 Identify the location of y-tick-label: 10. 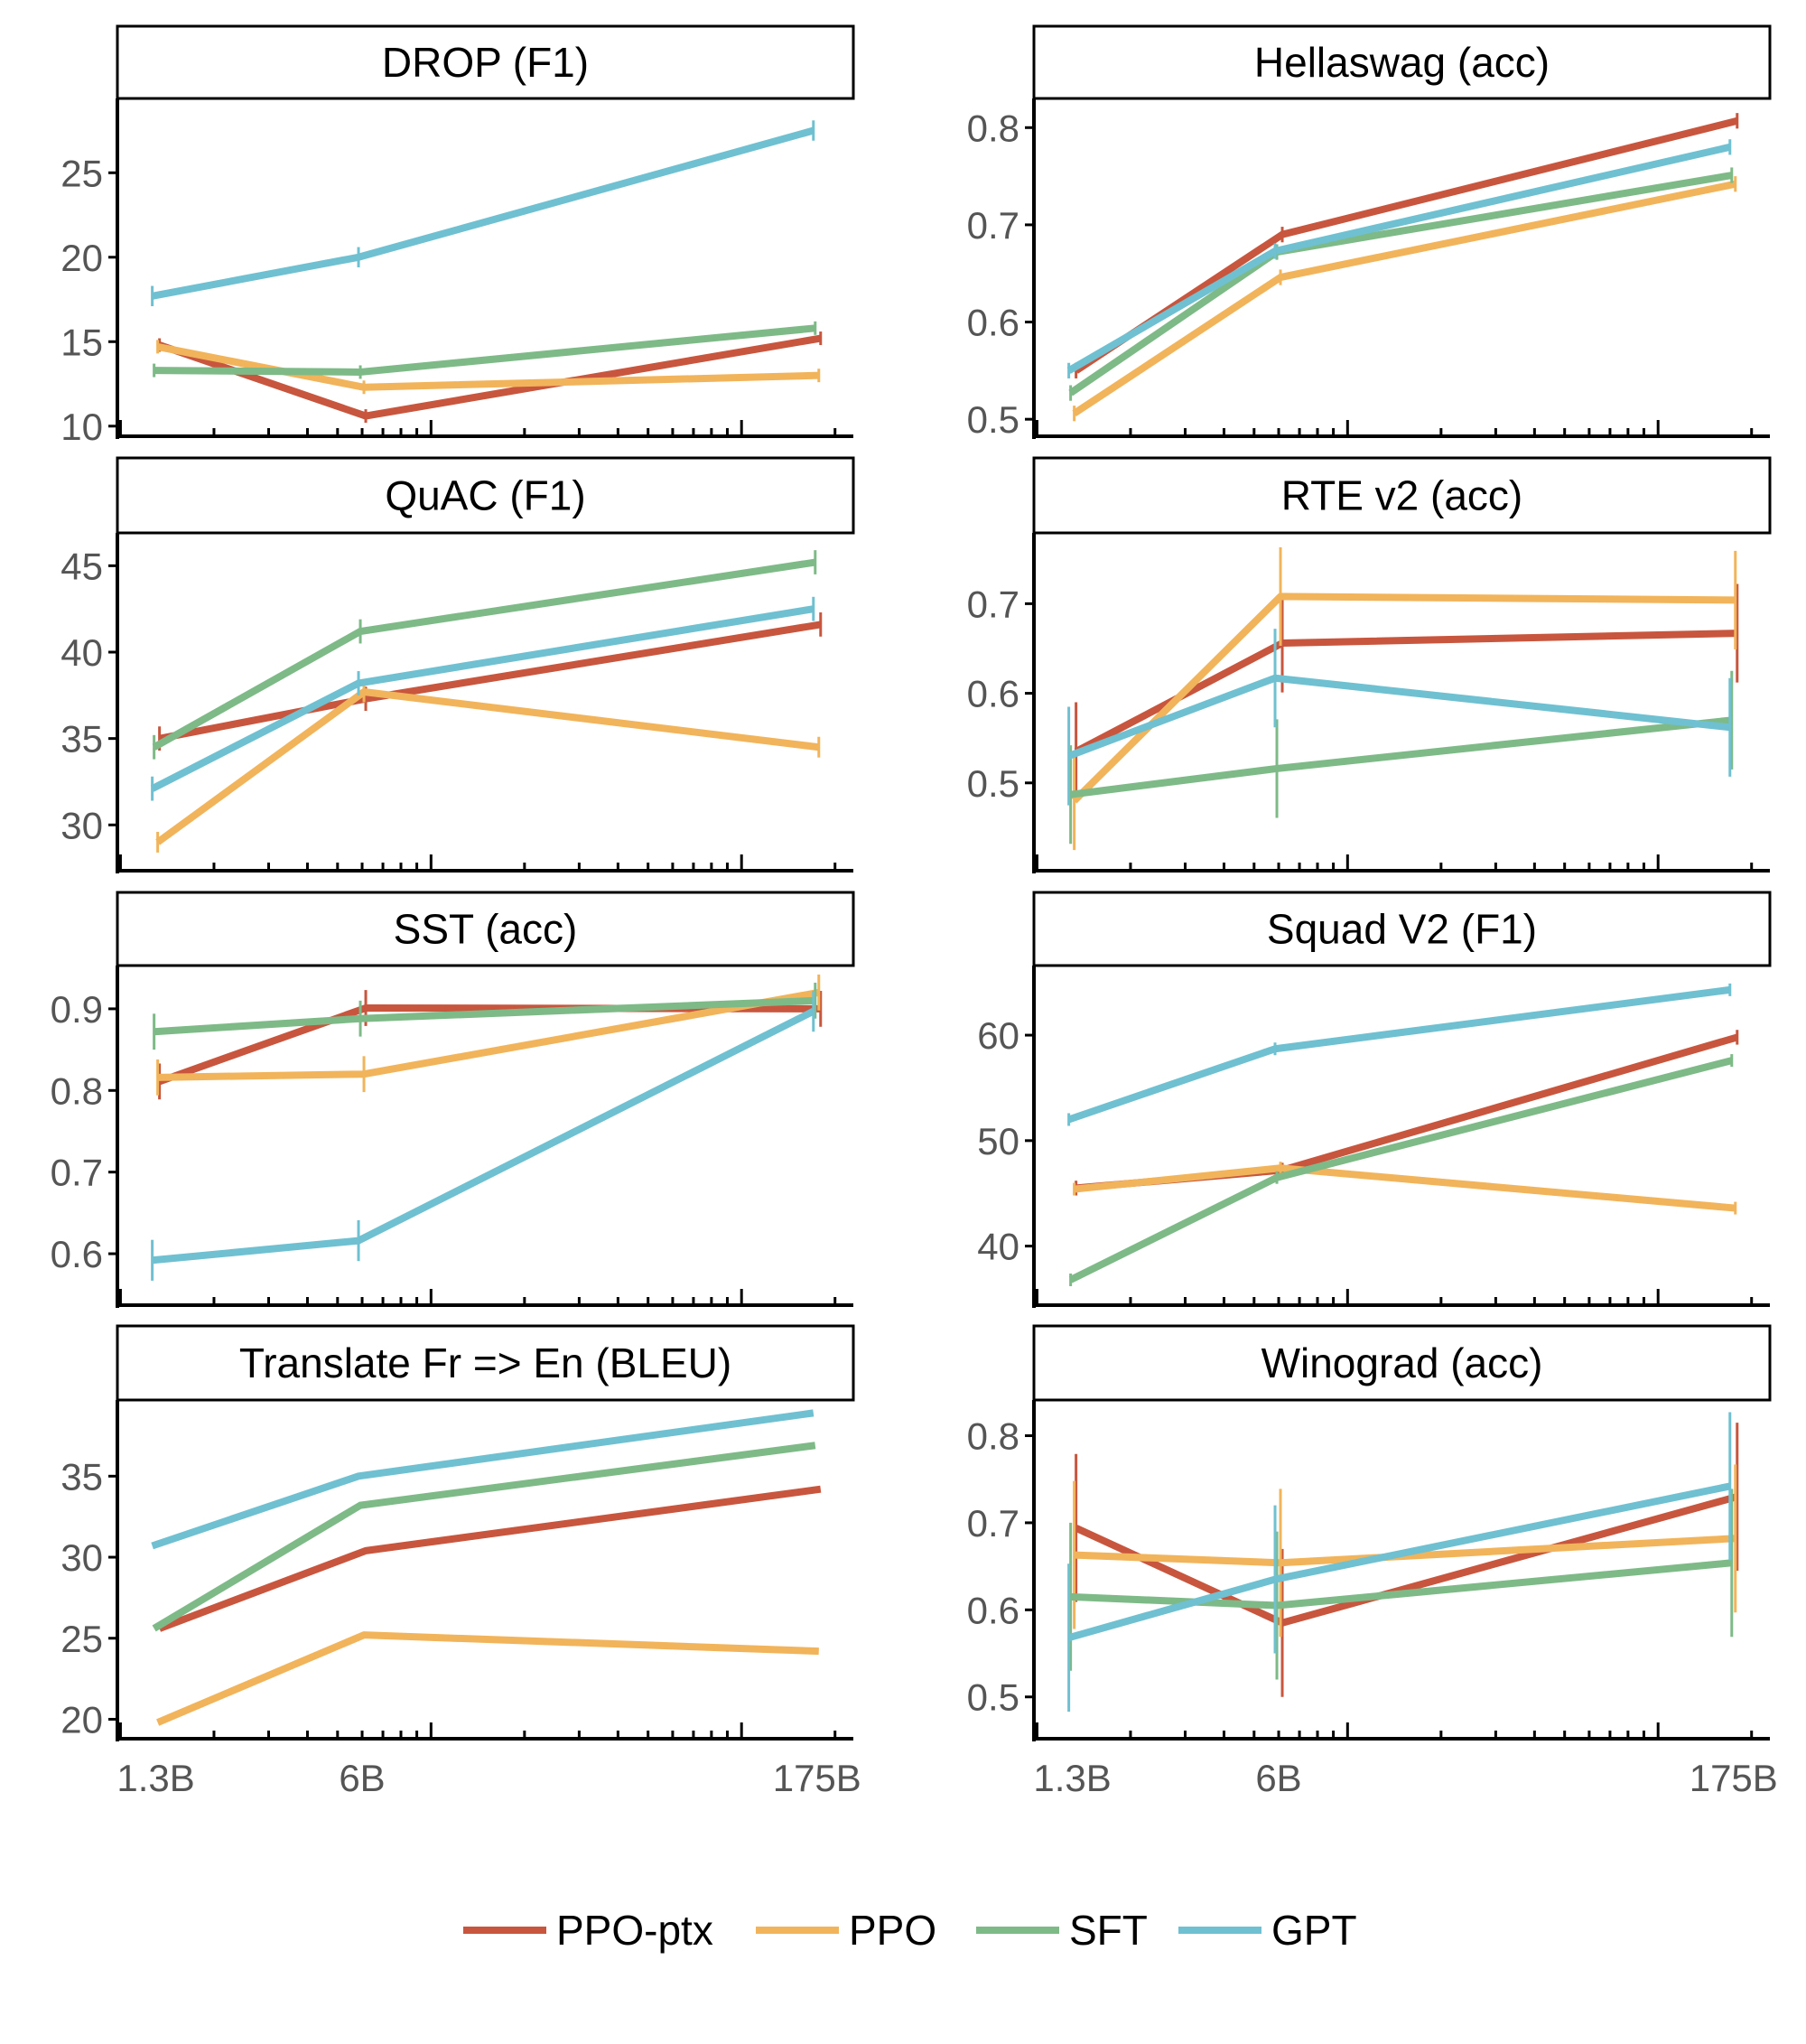
(82, 427).